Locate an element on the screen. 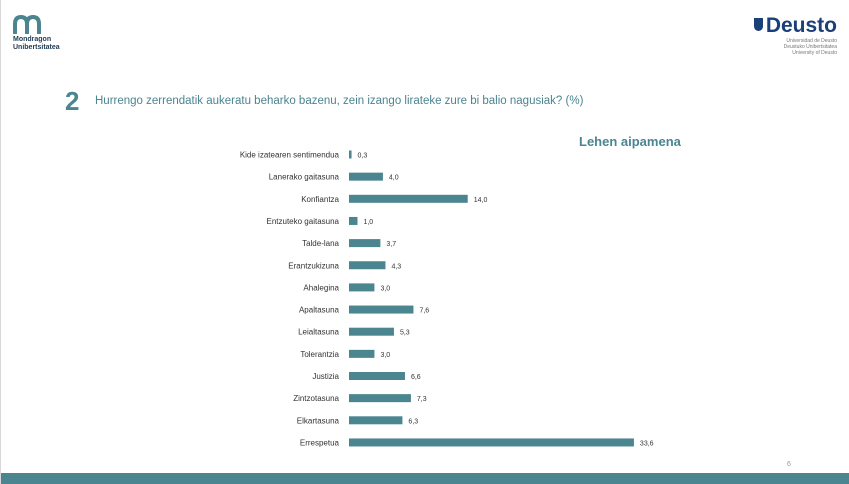 The height and width of the screenshot is (484, 849). category-label: Ahalegina is located at coordinates (321, 287).